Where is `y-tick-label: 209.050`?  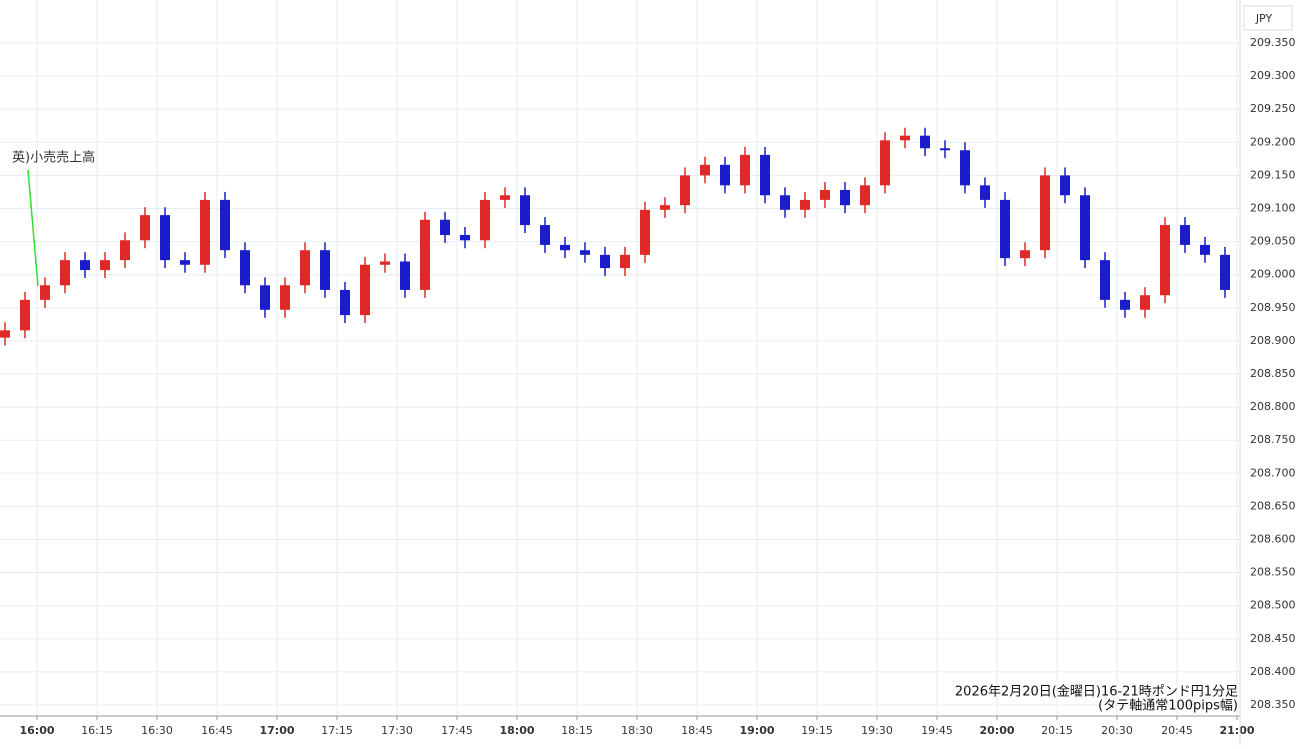 y-tick-label: 209.050 is located at coordinates (1273, 241).